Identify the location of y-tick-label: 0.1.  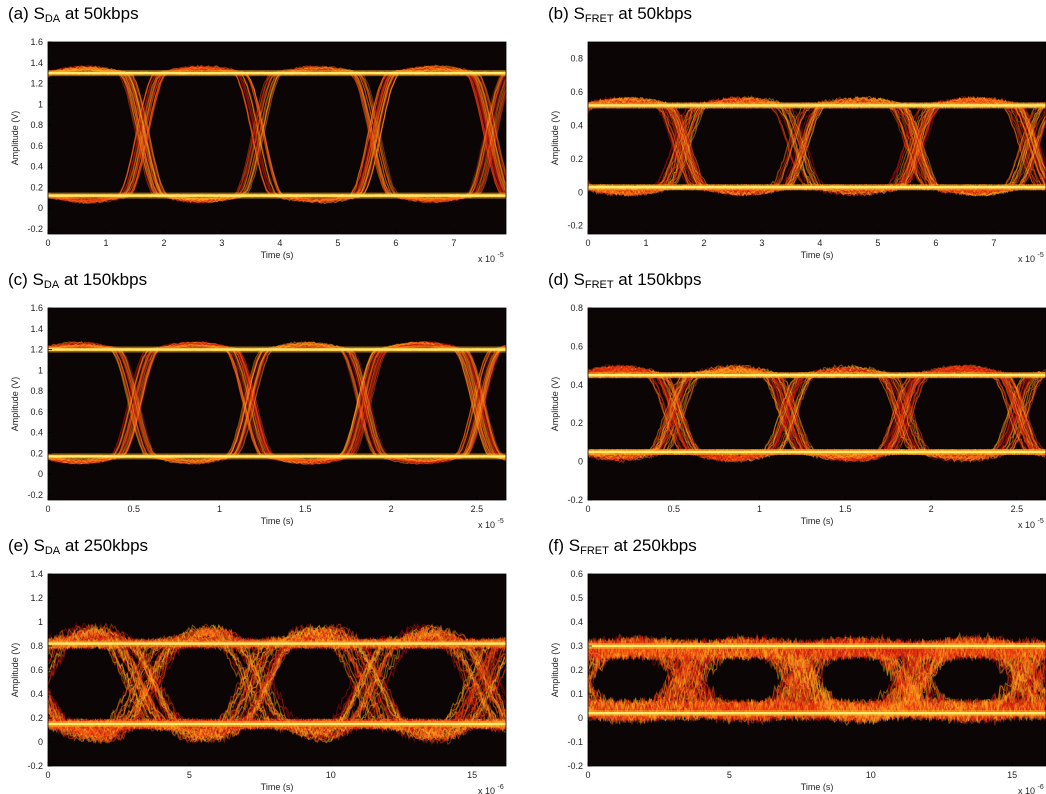
(576, 694).